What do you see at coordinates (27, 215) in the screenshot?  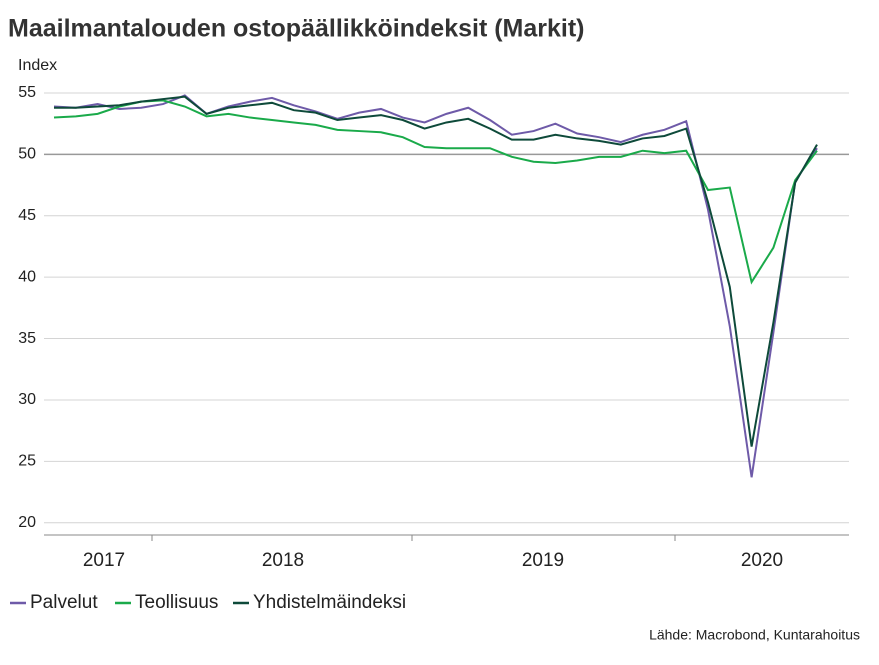 I see `y-tick-label: 45` at bounding box center [27, 215].